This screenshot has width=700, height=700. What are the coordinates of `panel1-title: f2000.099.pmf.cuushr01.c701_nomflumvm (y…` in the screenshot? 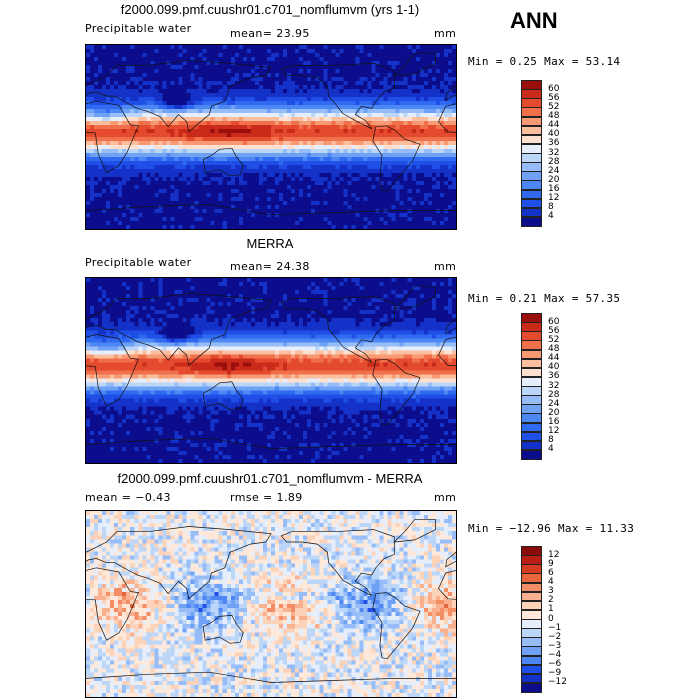 It's located at (270, 9).